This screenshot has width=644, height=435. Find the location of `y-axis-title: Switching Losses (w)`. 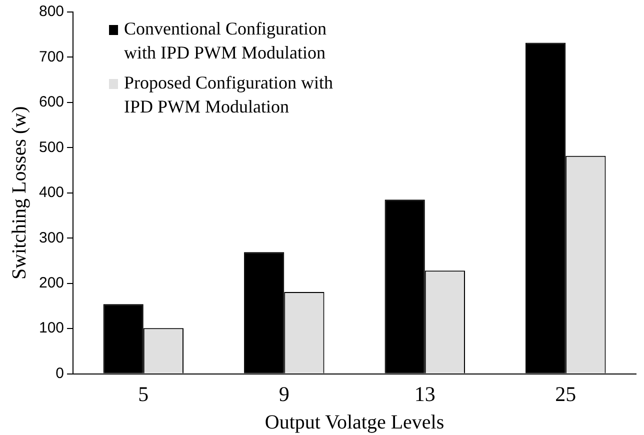

y-axis-title: Switching Losses (w) is located at coordinates (19, 193).